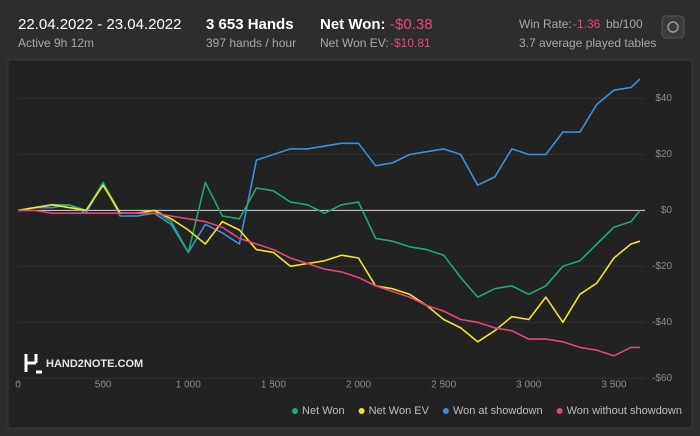 The height and width of the screenshot is (436, 700). I want to click on settings-icon, so click(673, 27).